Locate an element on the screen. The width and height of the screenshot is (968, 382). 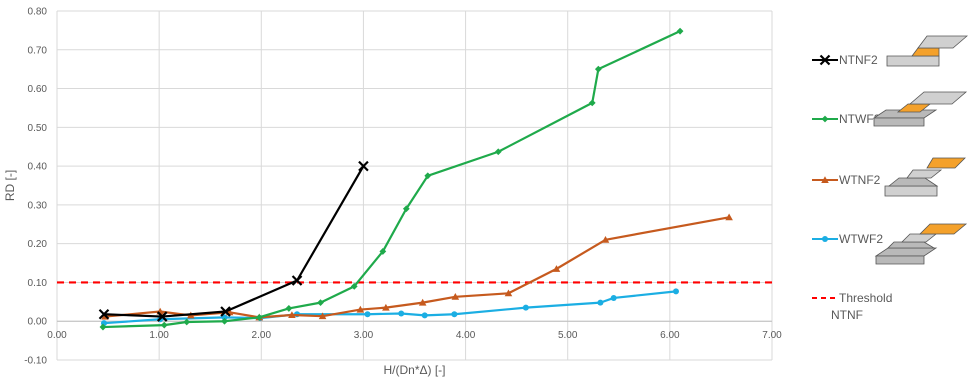
x-tick-label: 4.00 is located at coordinates (466, 335).